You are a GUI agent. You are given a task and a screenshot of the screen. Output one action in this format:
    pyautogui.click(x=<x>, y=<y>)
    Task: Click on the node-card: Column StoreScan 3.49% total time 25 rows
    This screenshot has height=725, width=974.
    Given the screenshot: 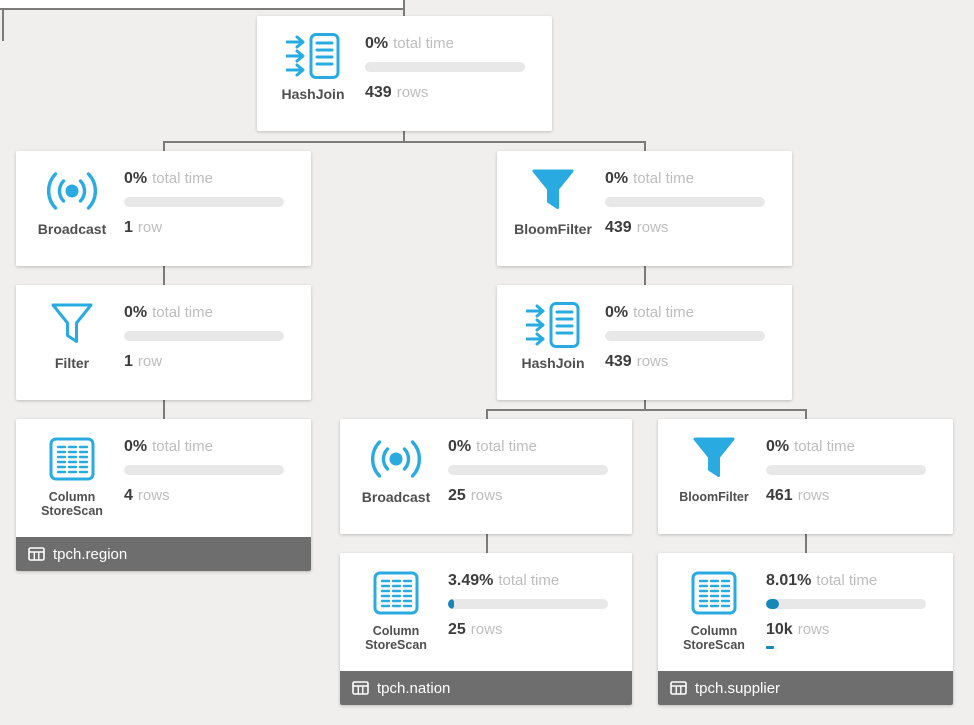 What is the action you would take?
    pyautogui.click(x=486, y=612)
    